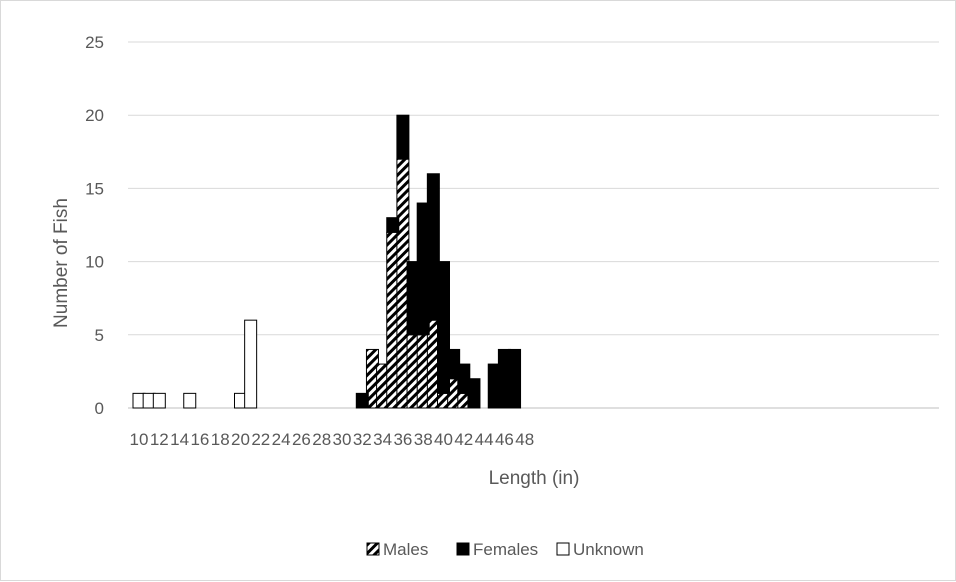 The height and width of the screenshot is (582, 956). What do you see at coordinates (402, 439) in the screenshot?
I see `x-tick-label: 36` at bounding box center [402, 439].